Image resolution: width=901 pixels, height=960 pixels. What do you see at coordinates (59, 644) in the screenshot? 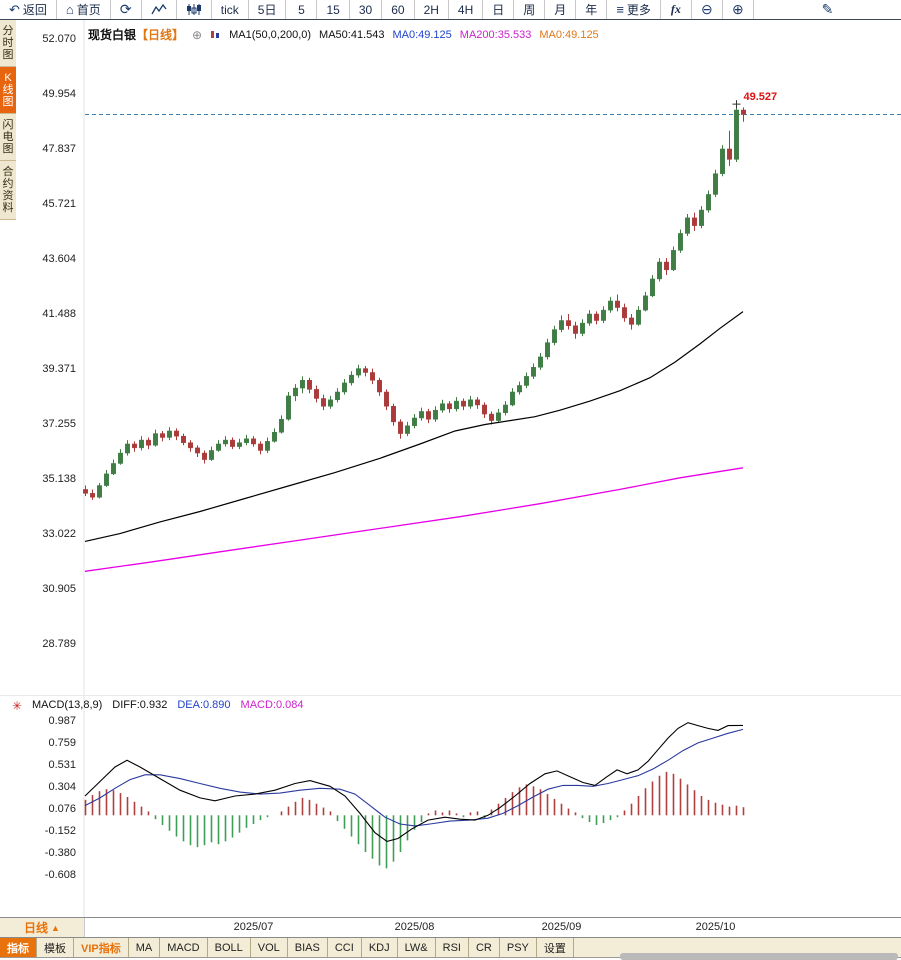
I see `y-axis-label: 28.789` at bounding box center [59, 644].